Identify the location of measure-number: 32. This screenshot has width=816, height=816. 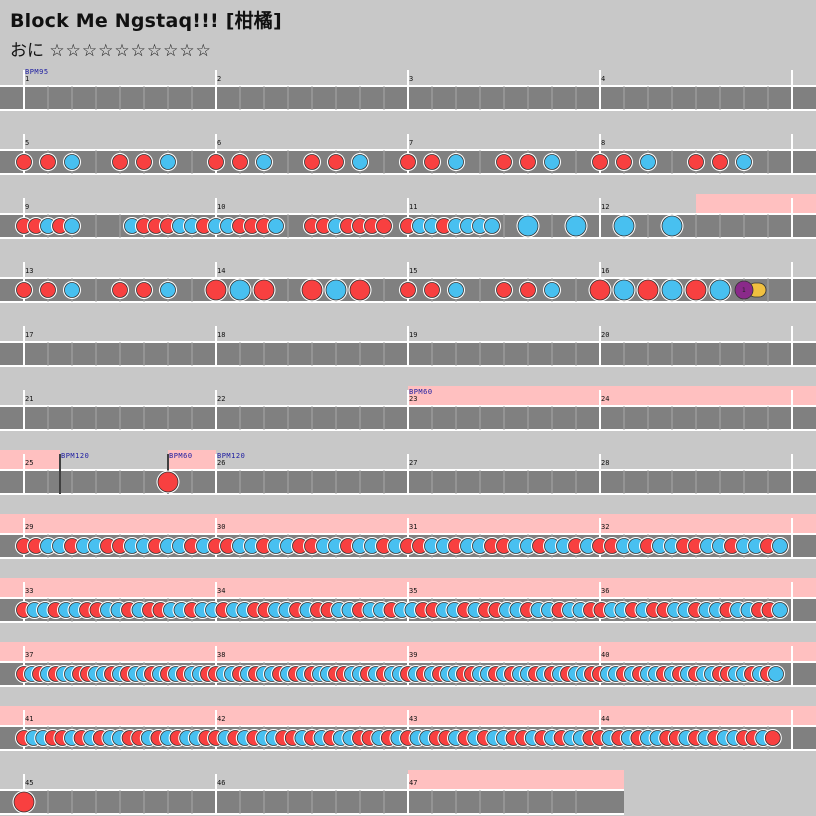
(605, 527).